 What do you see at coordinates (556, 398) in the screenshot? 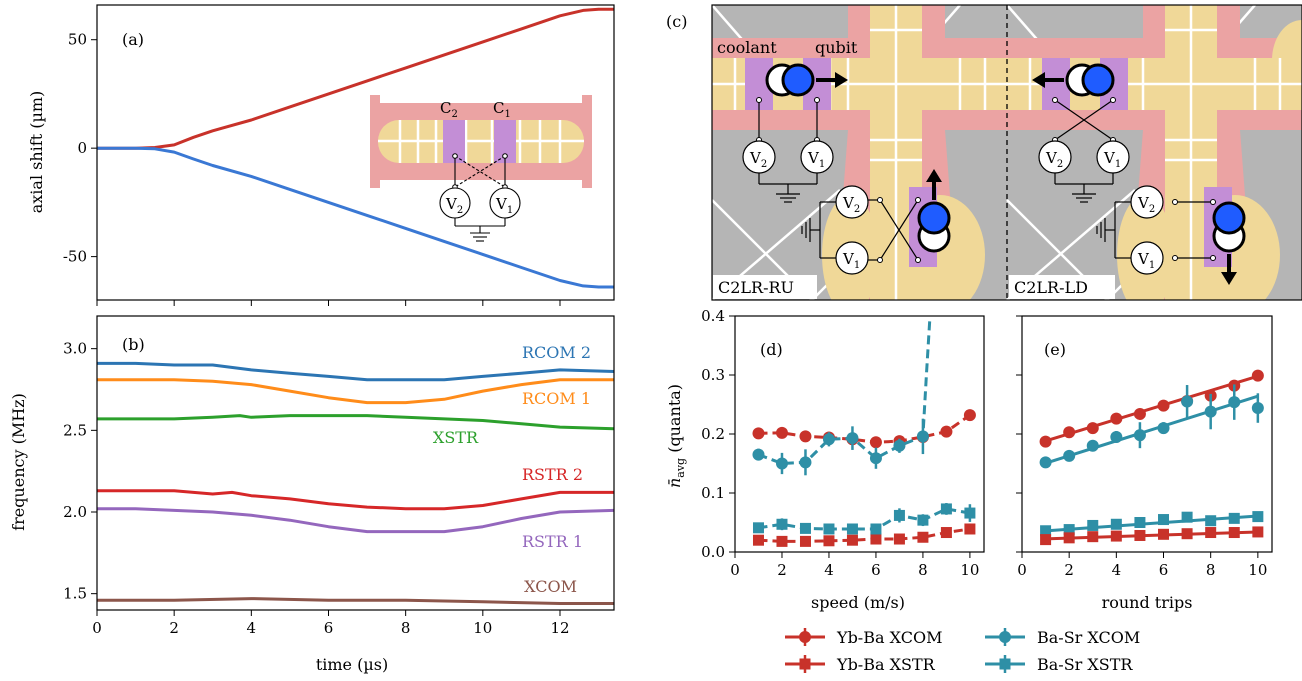
I see `series-label: RCOM 1` at bounding box center [556, 398].